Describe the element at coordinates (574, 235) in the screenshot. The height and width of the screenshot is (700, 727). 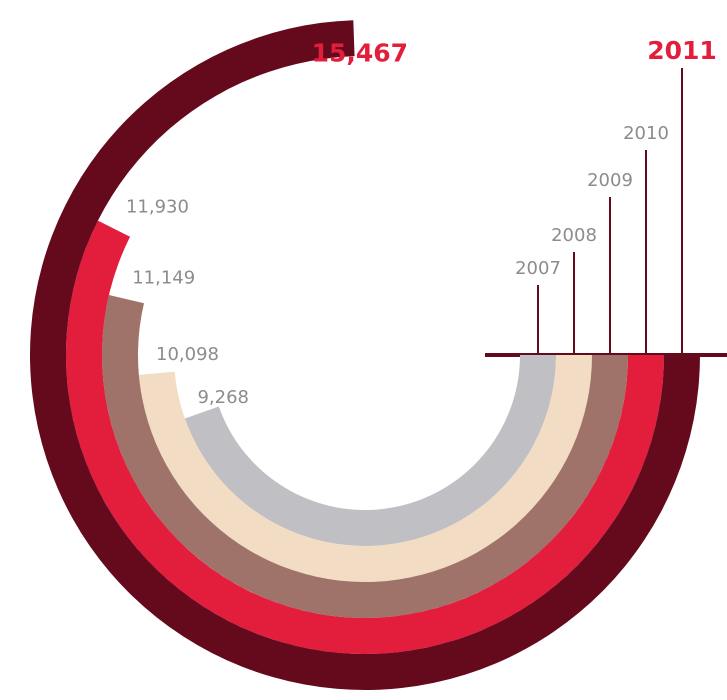
I see `year-label: 2008` at that location.